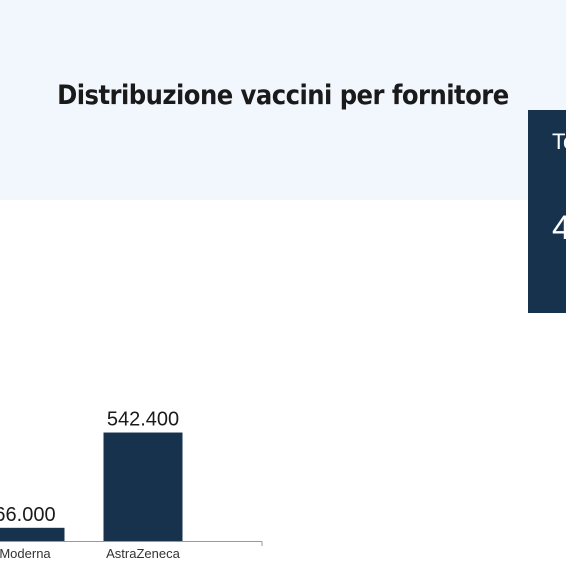  What do you see at coordinates (547, 211) in the screenshot?
I see `total-vaccines-card: Totale vaccini 4` at bounding box center [547, 211].